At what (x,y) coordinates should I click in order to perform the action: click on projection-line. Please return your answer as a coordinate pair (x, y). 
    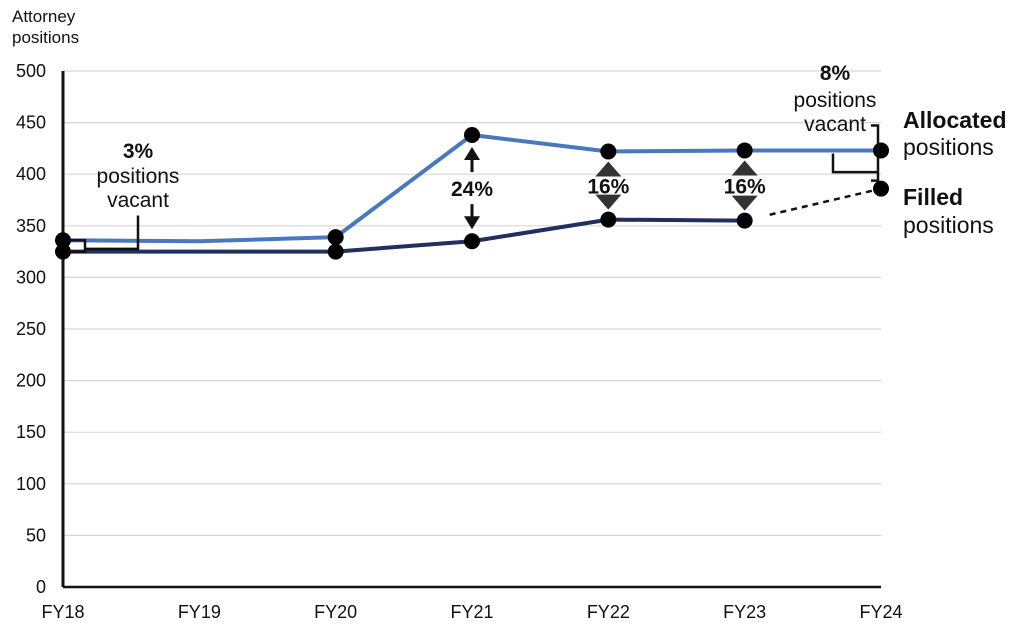
    Looking at the image, I should click on (825, 201).